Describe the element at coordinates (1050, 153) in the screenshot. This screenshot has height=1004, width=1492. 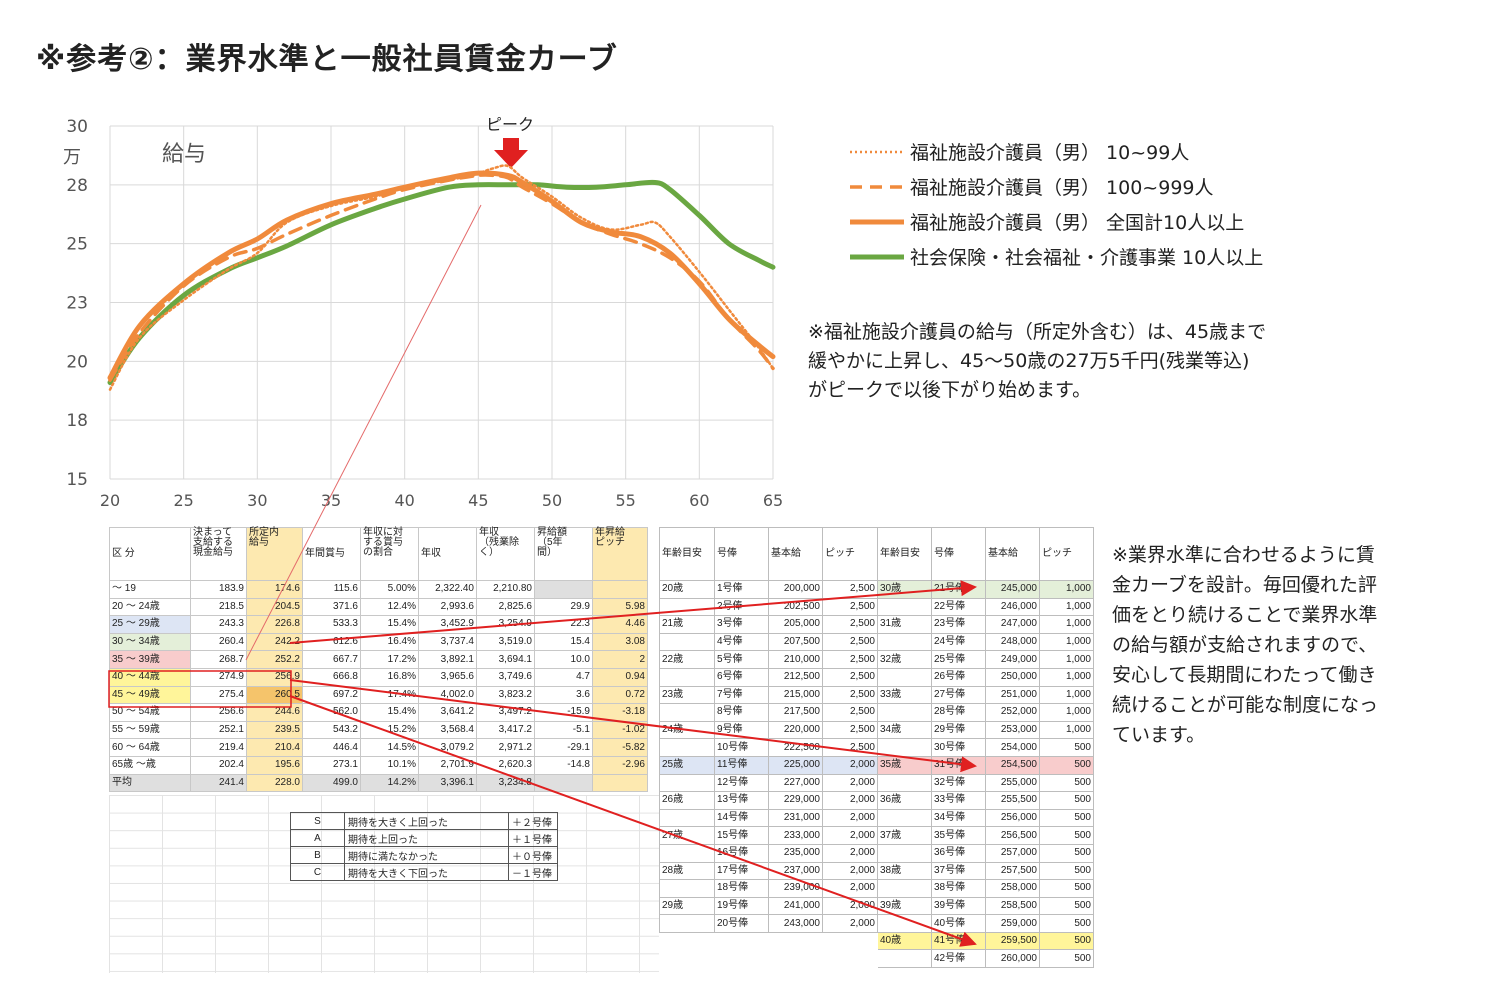
I see `legend-label: 福祉施設介護員（男） 10~99人` at that location.